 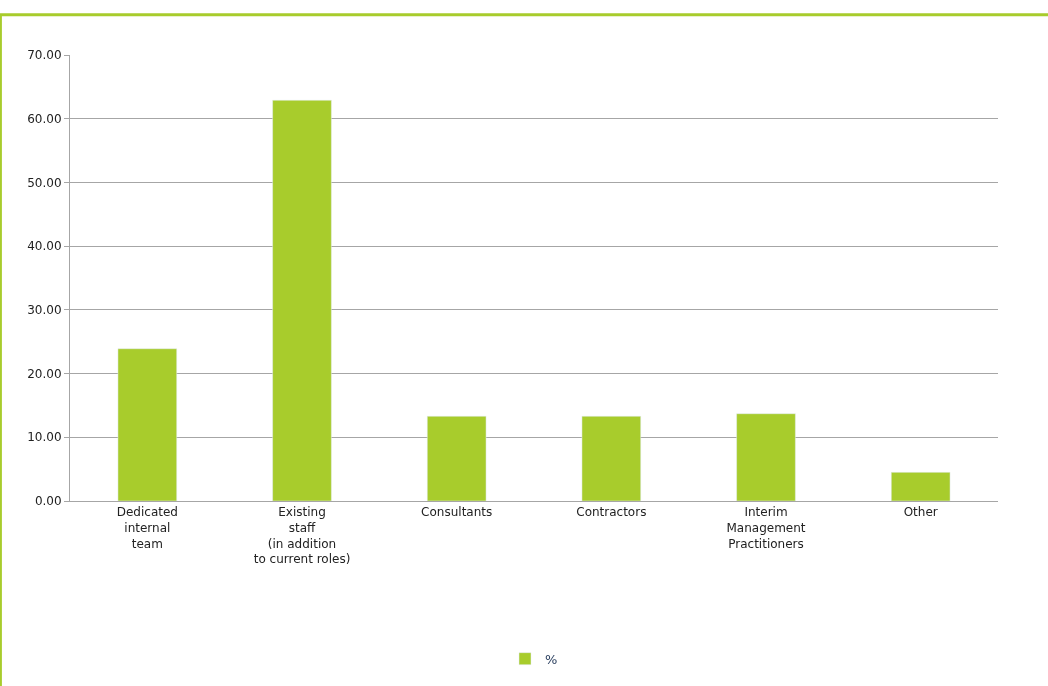 What do you see at coordinates (44, 310) in the screenshot?
I see `y-tick-label: 30.00` at bounding box center [44, 310].